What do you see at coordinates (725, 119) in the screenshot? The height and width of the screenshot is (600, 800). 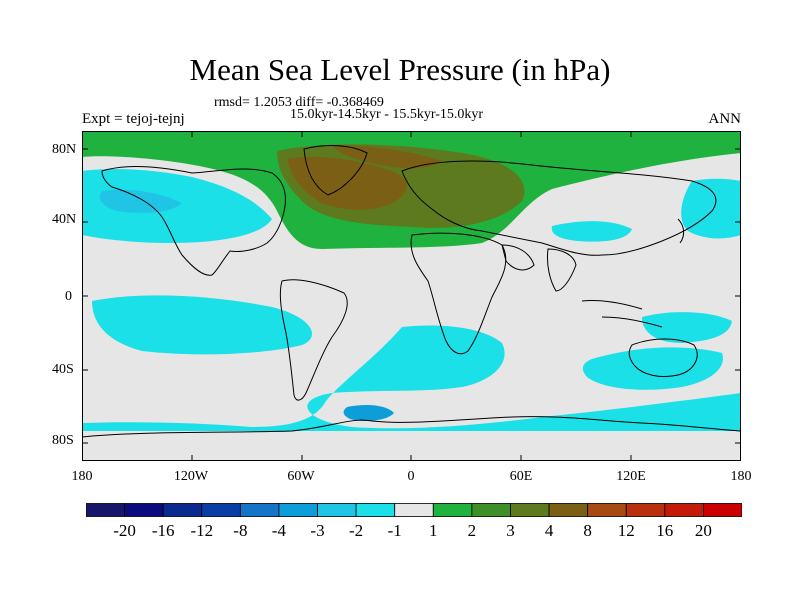 I see `season-label: ANN` at bounding box center [725, 119].